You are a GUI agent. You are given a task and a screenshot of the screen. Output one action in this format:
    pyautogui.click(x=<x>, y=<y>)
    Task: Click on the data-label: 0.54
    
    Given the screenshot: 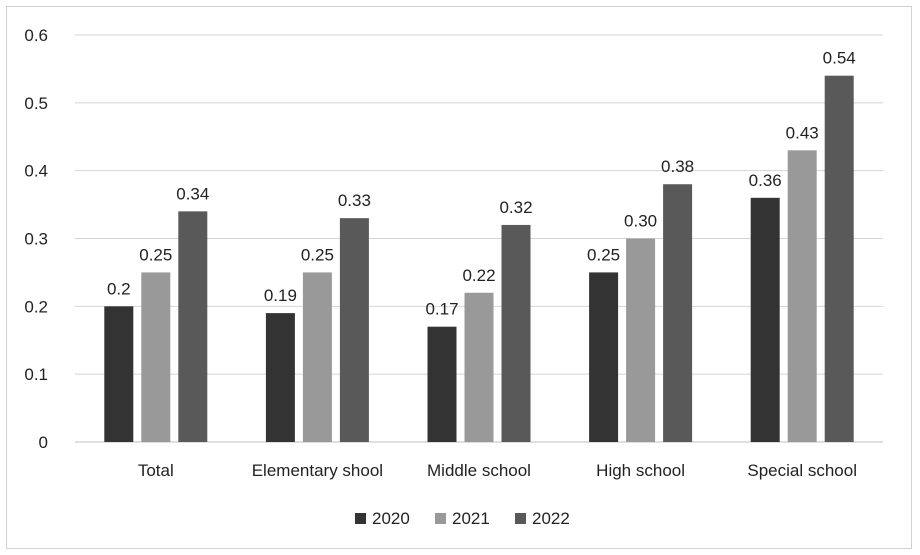 What is the action you would take?
    pyautogui.click(x=839, y=58)
    